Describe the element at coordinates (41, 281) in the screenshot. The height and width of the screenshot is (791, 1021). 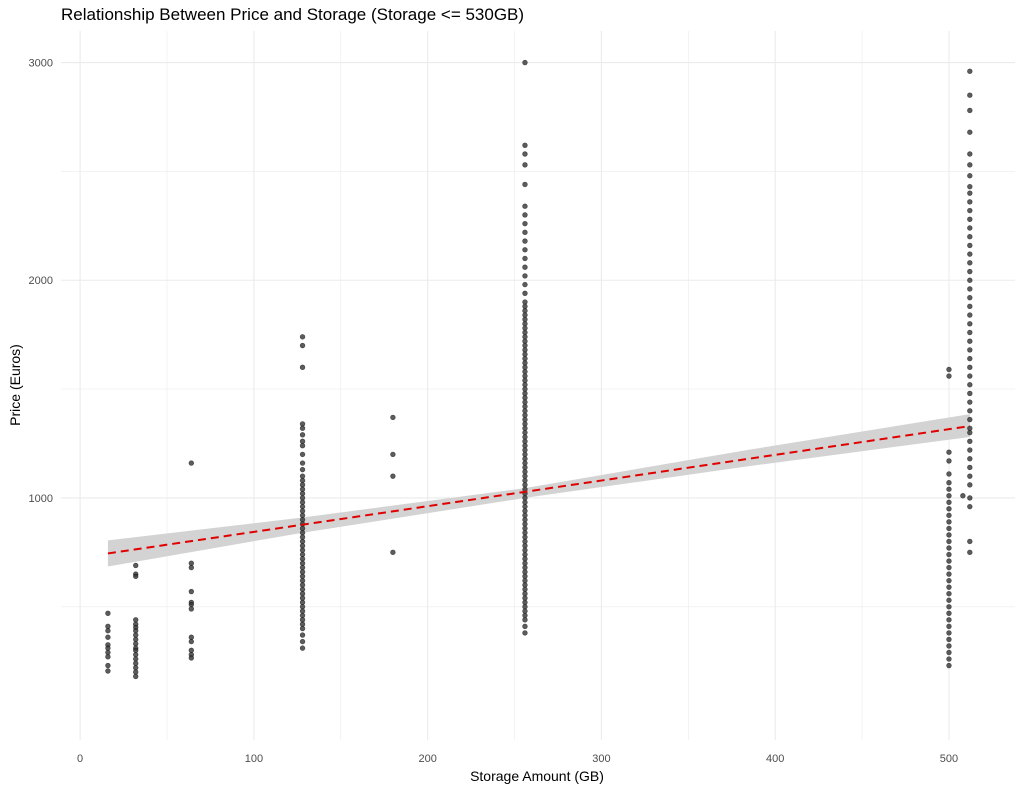
I see `y-axis-ticks: 1000 2000 3000` at that location.